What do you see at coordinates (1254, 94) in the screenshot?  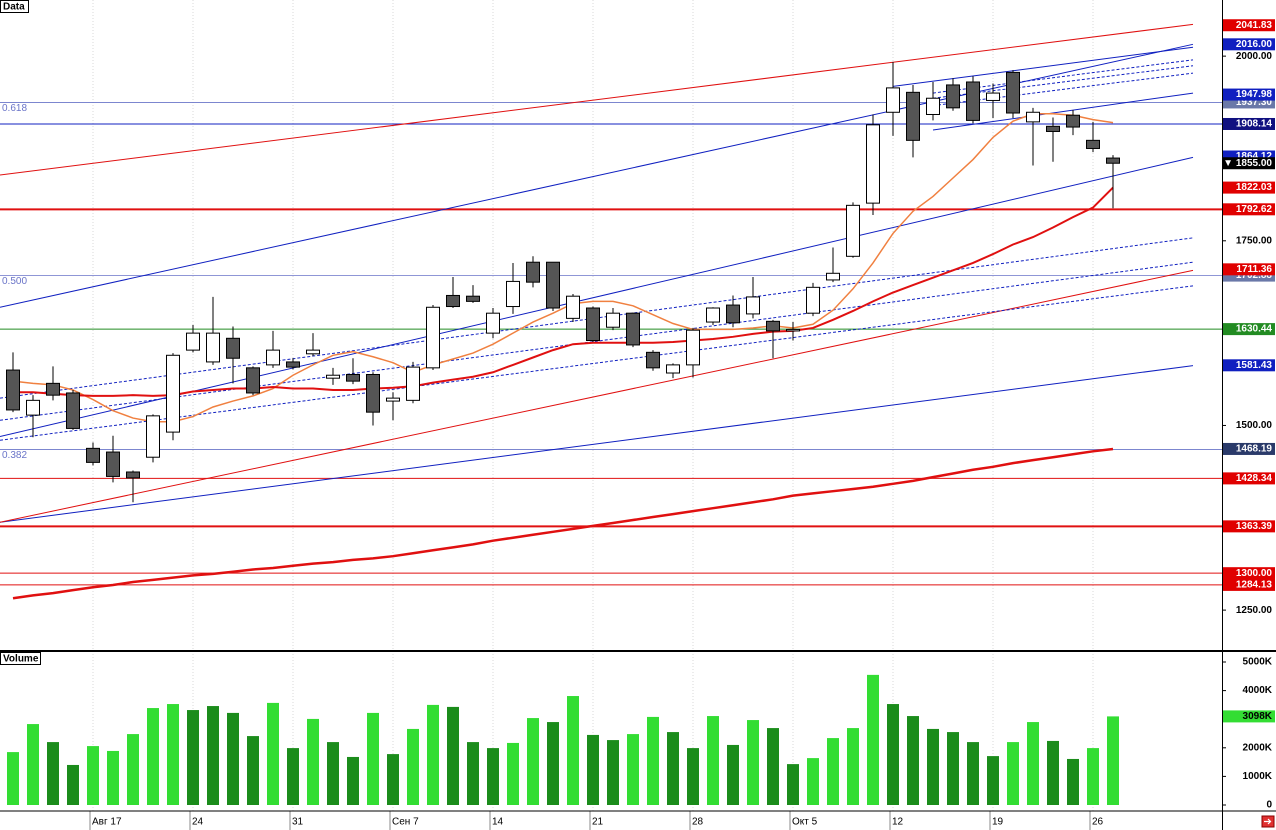 I see `price-tag-label: 1947.98` at bounding box center [1254, 94].